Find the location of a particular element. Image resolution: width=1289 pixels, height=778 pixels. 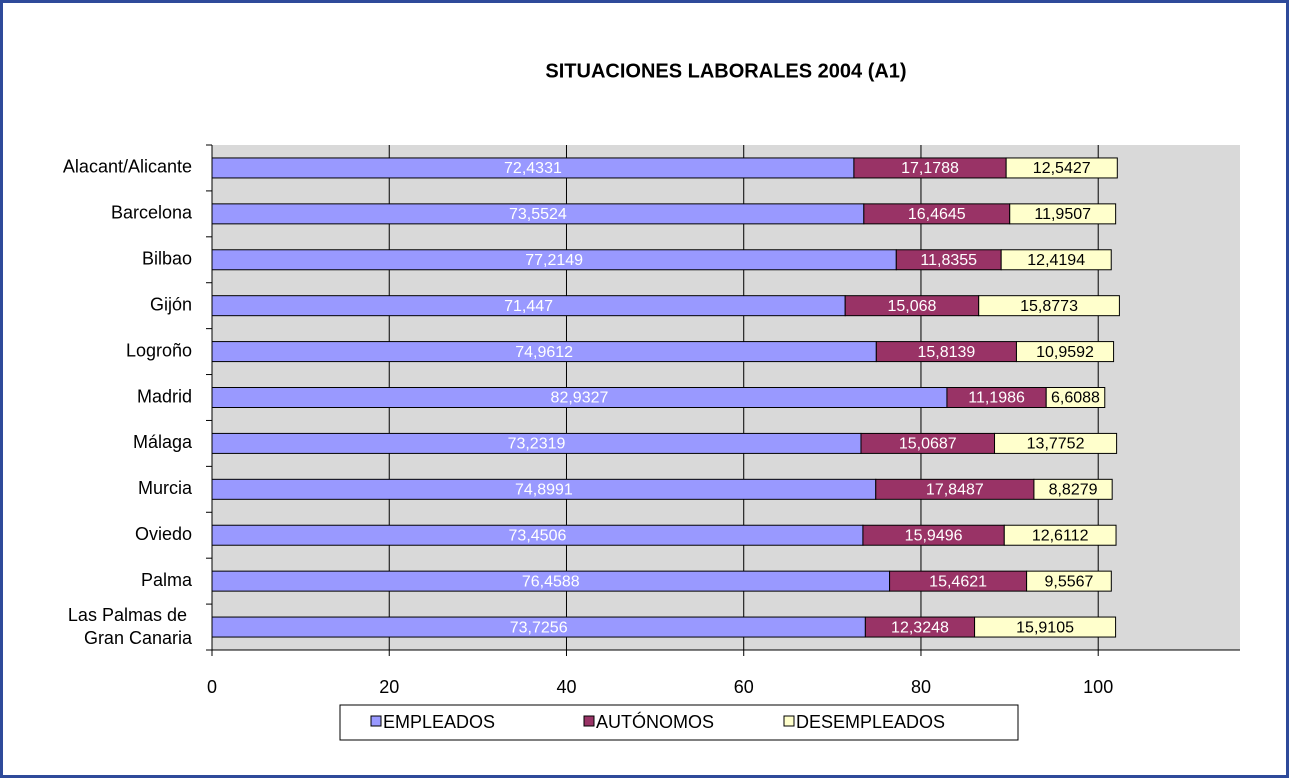

value-label: 17,1788 is located at coordinates (930, 168).